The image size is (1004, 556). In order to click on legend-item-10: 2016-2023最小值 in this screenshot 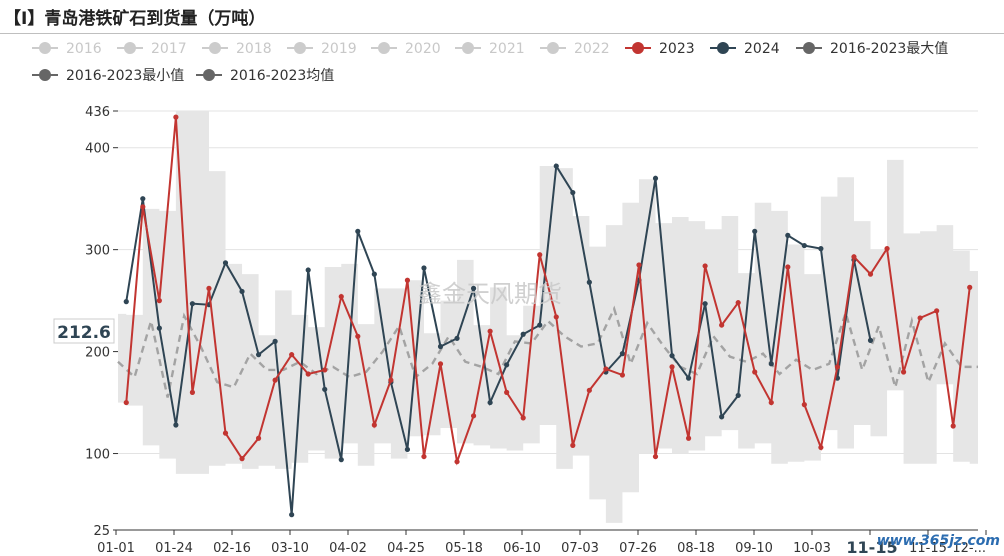, I will do `click(108, 76)`.